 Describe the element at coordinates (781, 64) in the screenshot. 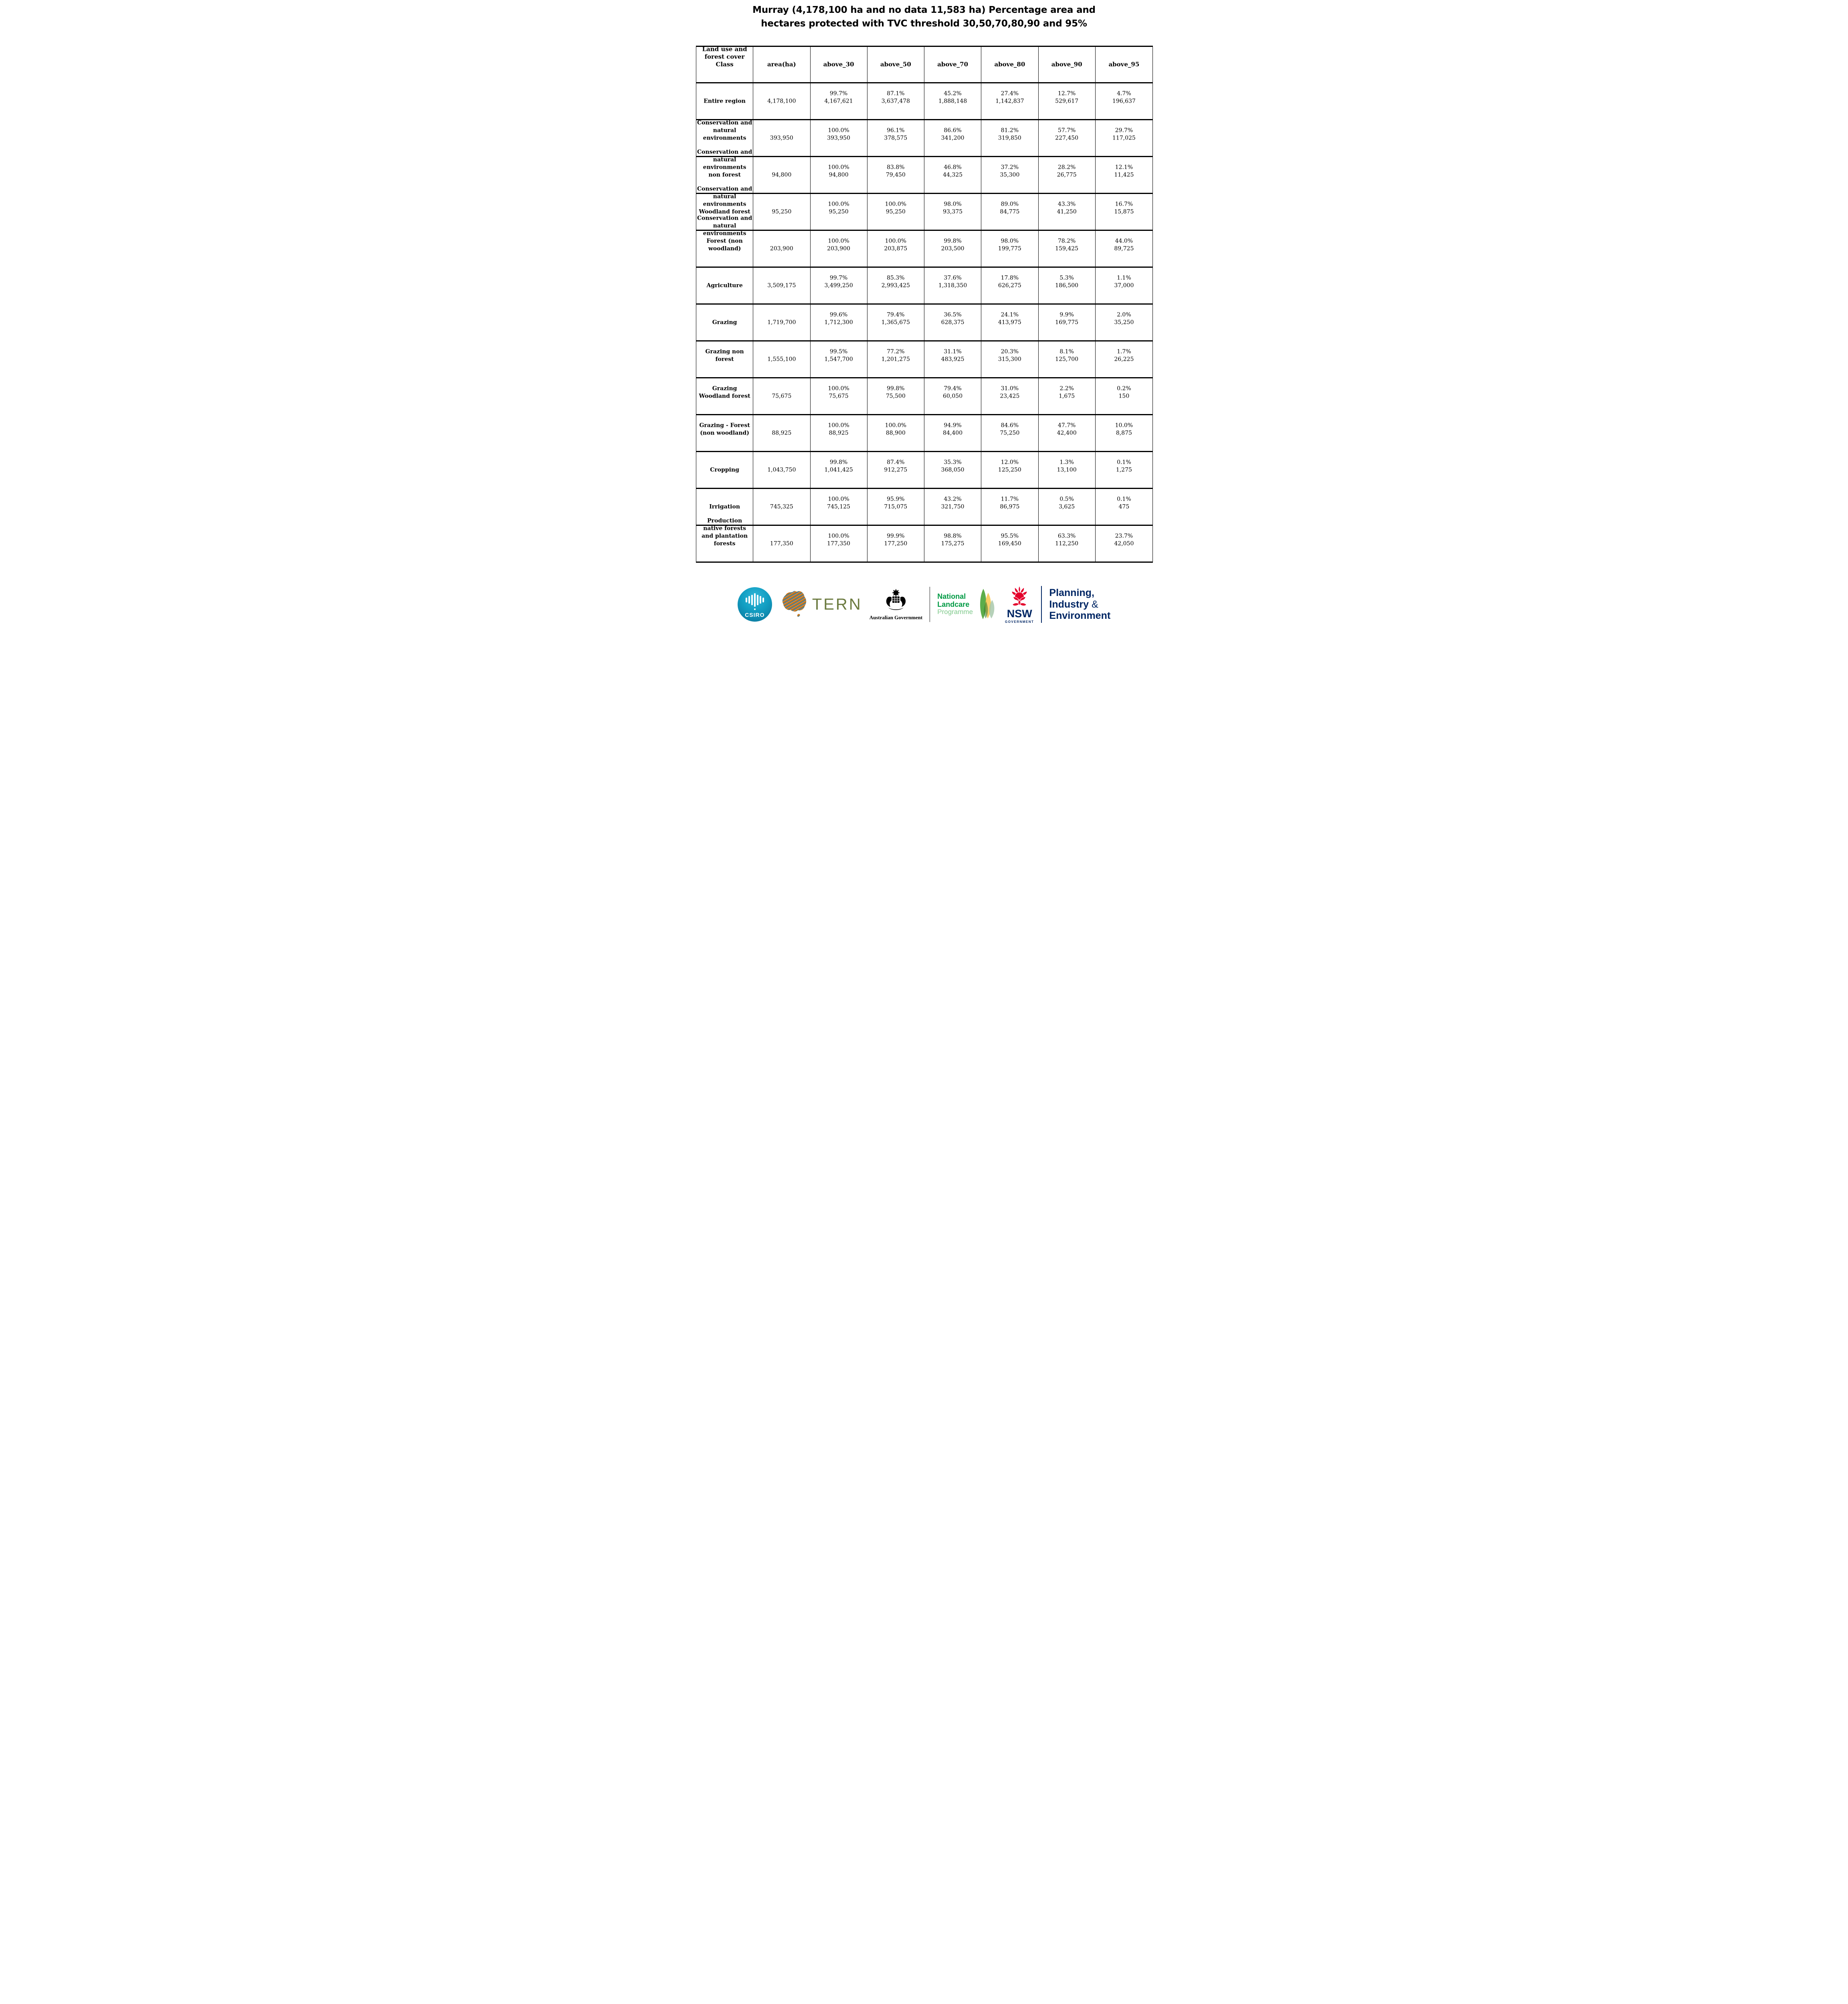

I see `column-header: area(ha)` at that location.